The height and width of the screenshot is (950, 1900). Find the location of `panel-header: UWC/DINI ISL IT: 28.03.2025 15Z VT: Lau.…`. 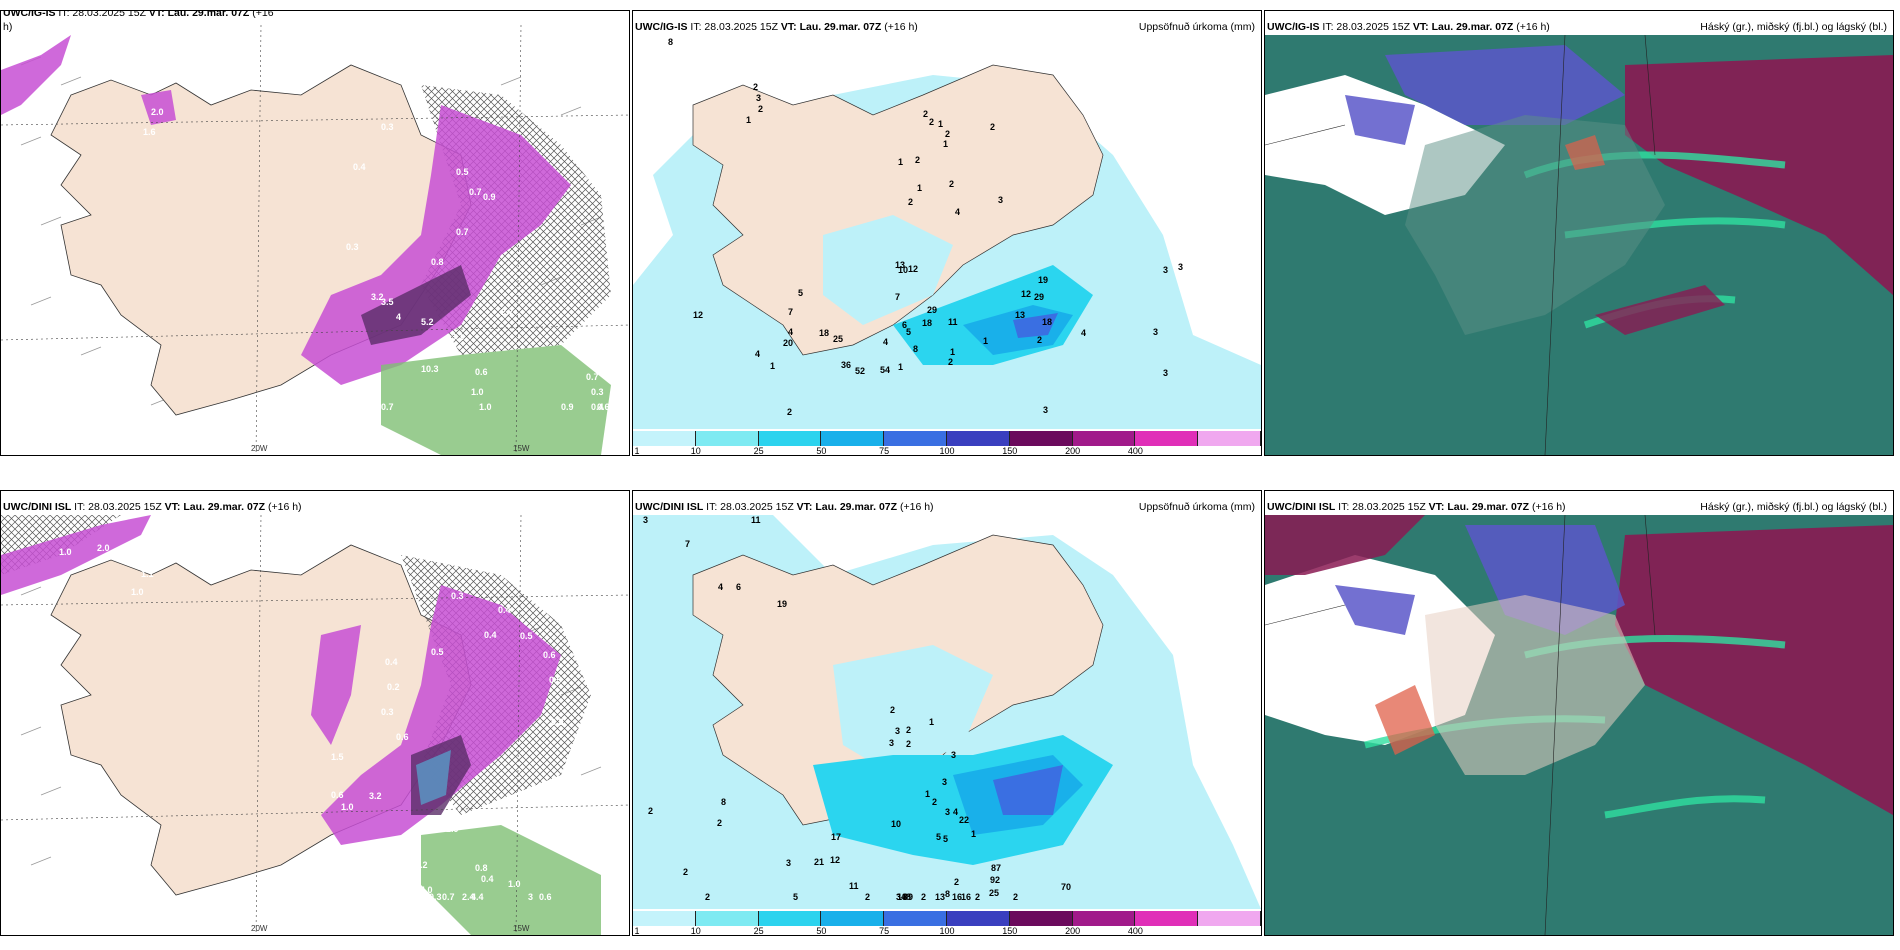

panel-header: UWC/DINI ISL IT: 28.03.2025 15Z VT: Lau.… is located at coordinates (1577, 507).